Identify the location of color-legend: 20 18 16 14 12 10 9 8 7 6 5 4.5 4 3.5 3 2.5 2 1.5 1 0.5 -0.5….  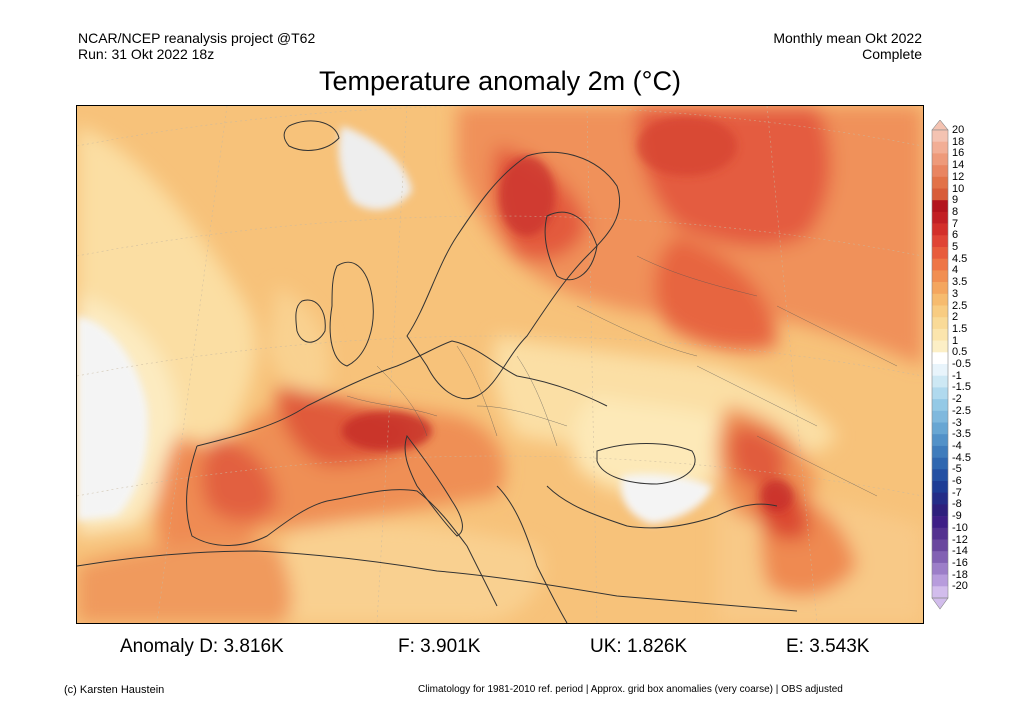
(975, 365).